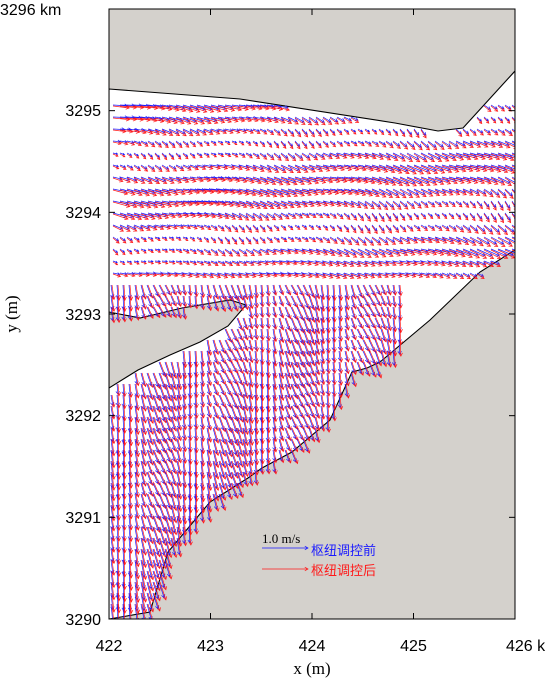 The height and width of the screenshot is (681, 546). I want to click on scale-arrow-label: 1.0 m/s, so click(281, 538).